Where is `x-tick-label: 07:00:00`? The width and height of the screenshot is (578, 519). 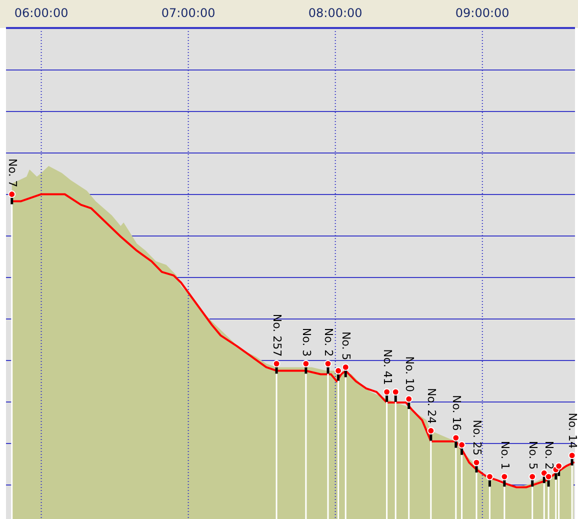 x-tick-label: 07:00:00 is located at coordinates (188, 13).